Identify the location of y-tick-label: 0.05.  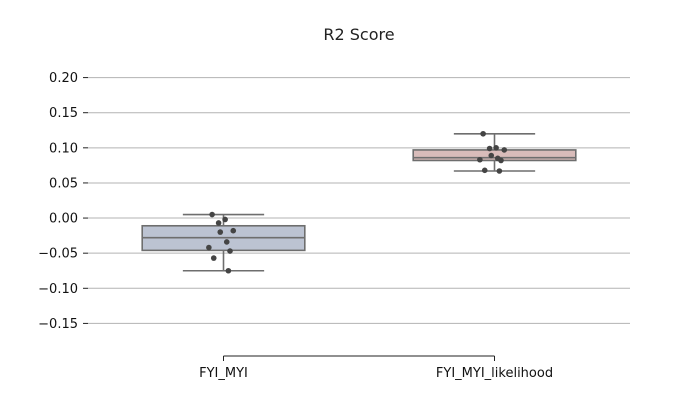
(63, 183).